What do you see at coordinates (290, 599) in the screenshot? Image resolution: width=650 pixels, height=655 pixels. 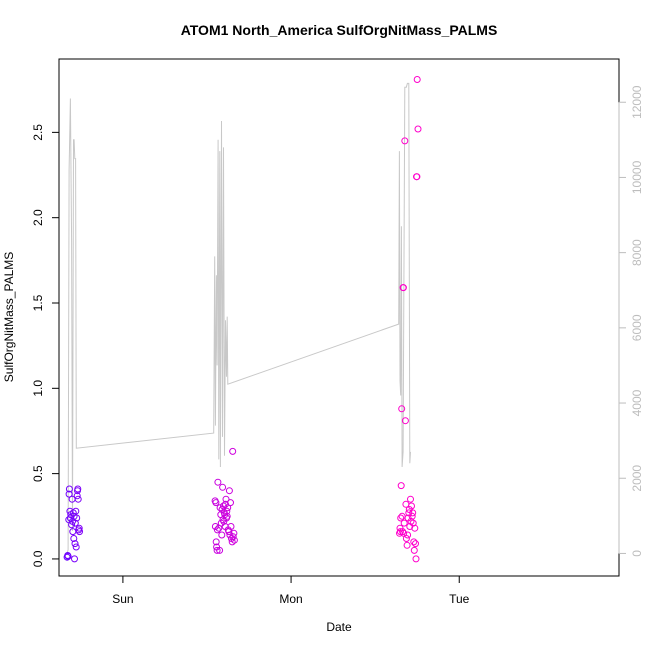 I see `x-tick-label: Mon` at bounding box center [290, 599].